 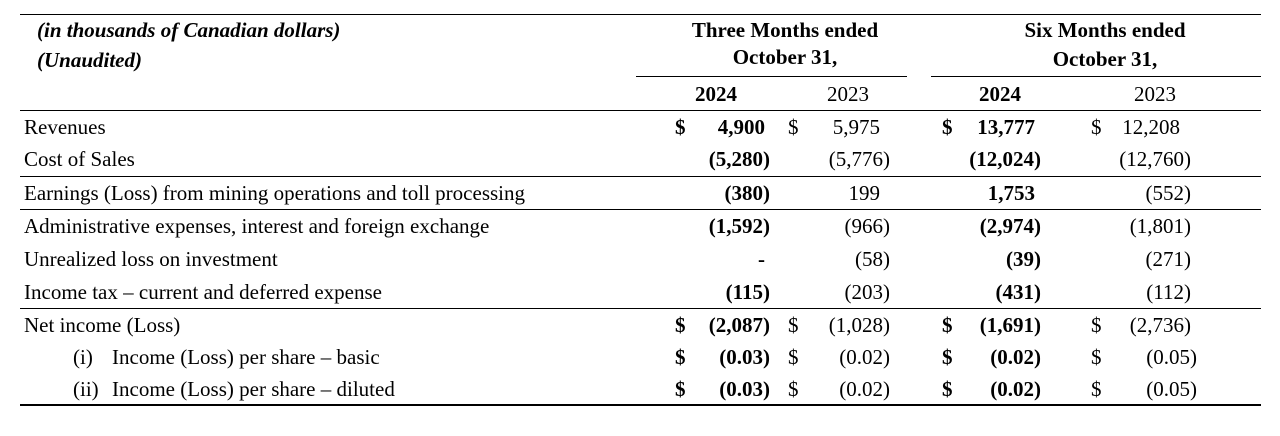 What do you see at coordinates (1105, 30) in the screenshot?
I see `six-months-heading: Six Months ended` at bounding box center [1105, 30].